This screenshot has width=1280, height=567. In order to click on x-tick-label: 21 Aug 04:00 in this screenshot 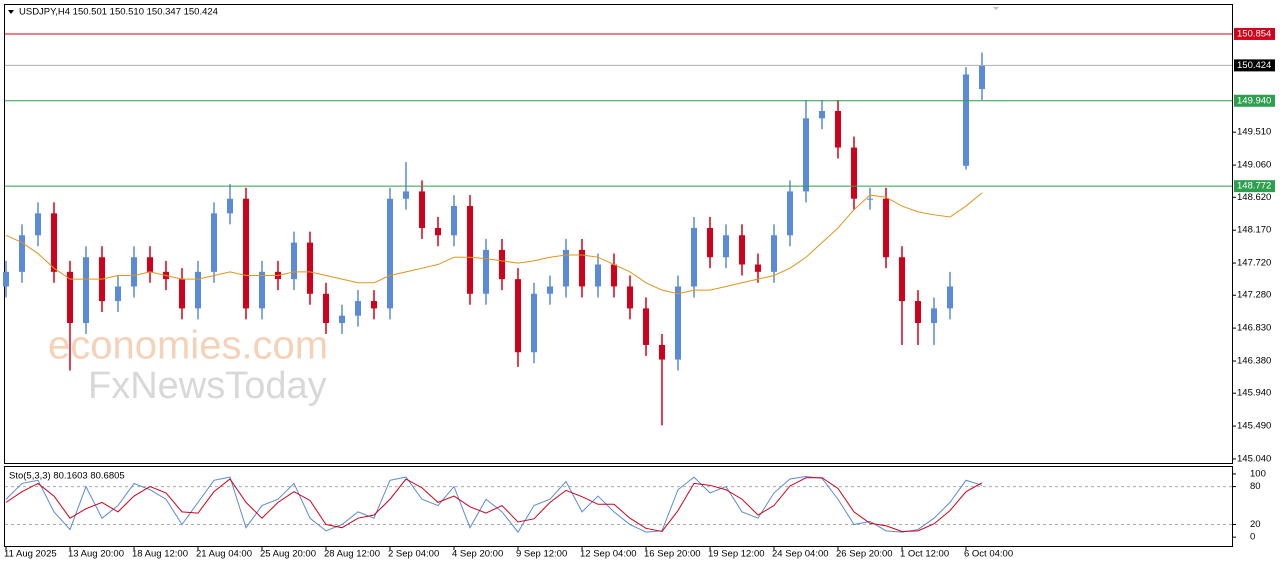, I will do `click(224, 554)`.